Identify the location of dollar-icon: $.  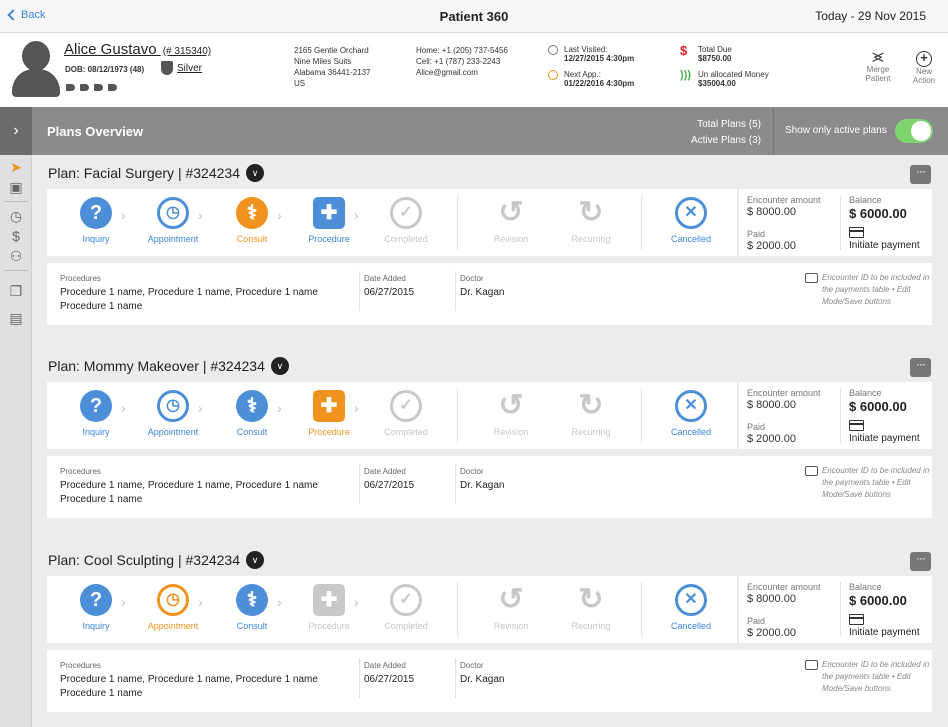
(16, 236).